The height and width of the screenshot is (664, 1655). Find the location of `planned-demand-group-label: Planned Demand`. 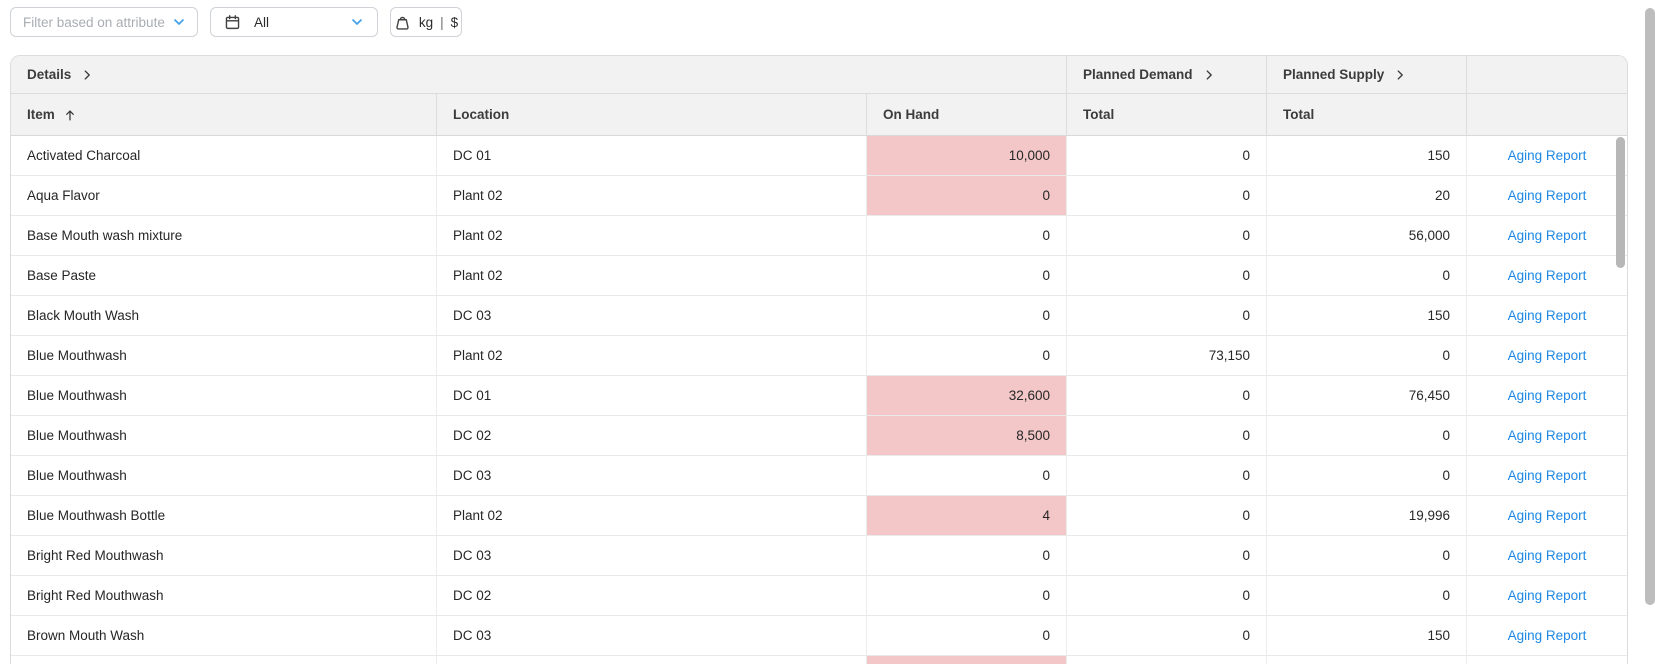

planned-demand-group-label: Planned Demand is located at coordinates (1138, 74).